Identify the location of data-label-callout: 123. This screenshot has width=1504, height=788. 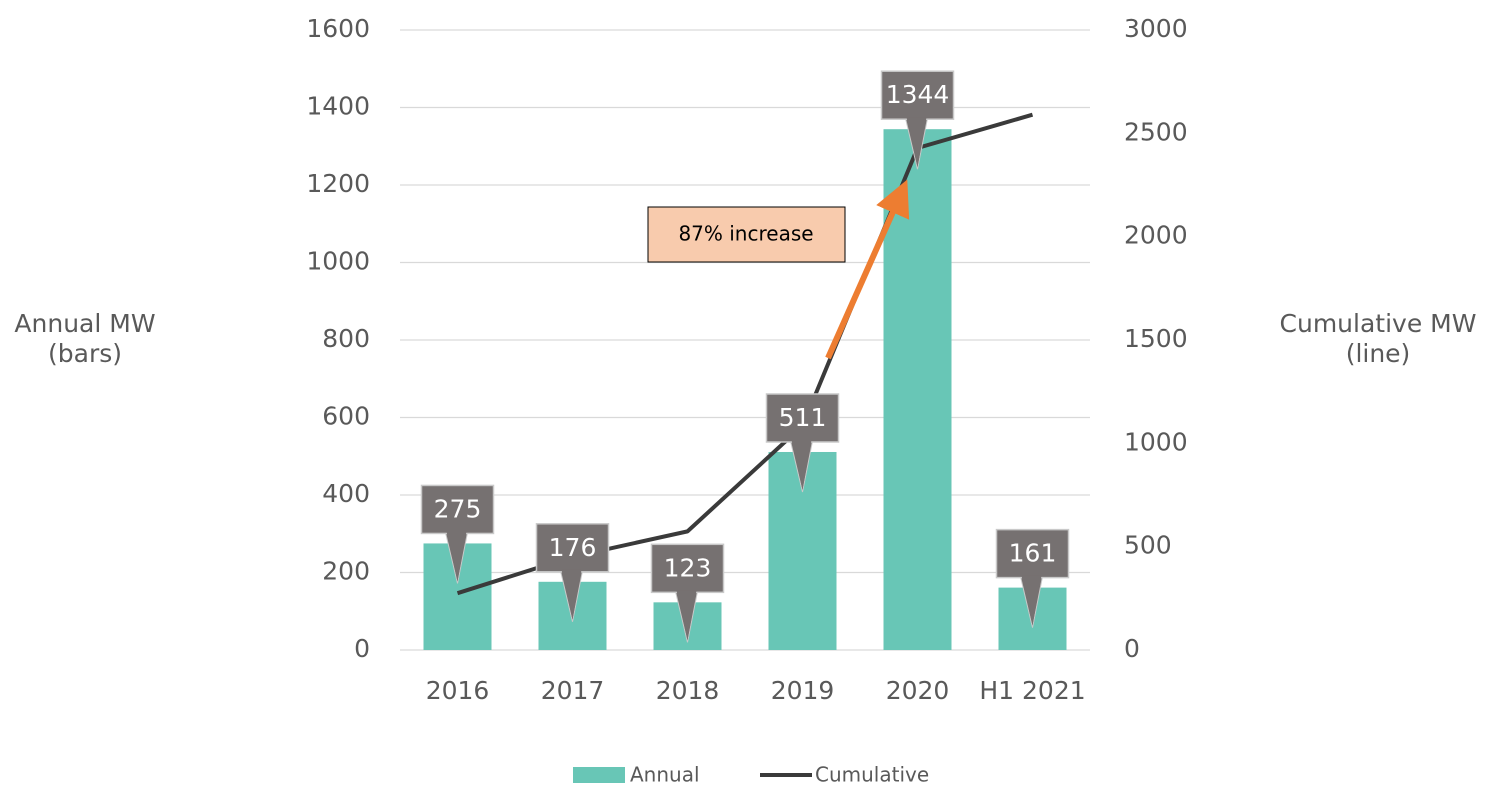
(687, 593).